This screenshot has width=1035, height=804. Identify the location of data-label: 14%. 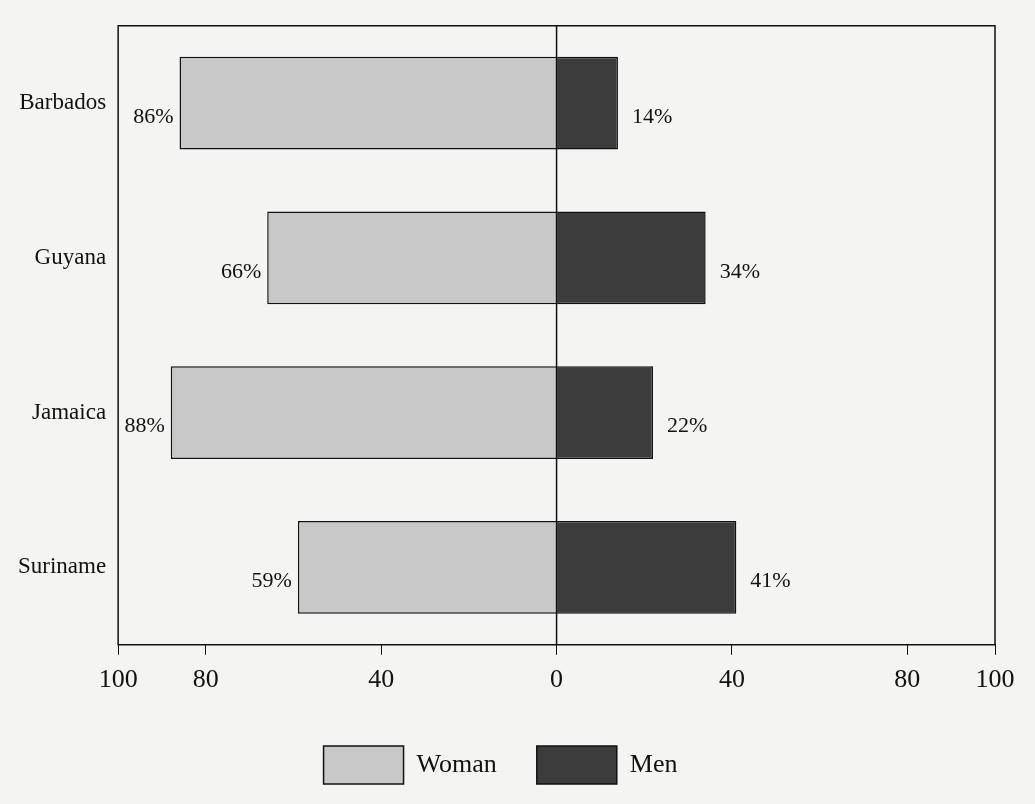
(652, 115).